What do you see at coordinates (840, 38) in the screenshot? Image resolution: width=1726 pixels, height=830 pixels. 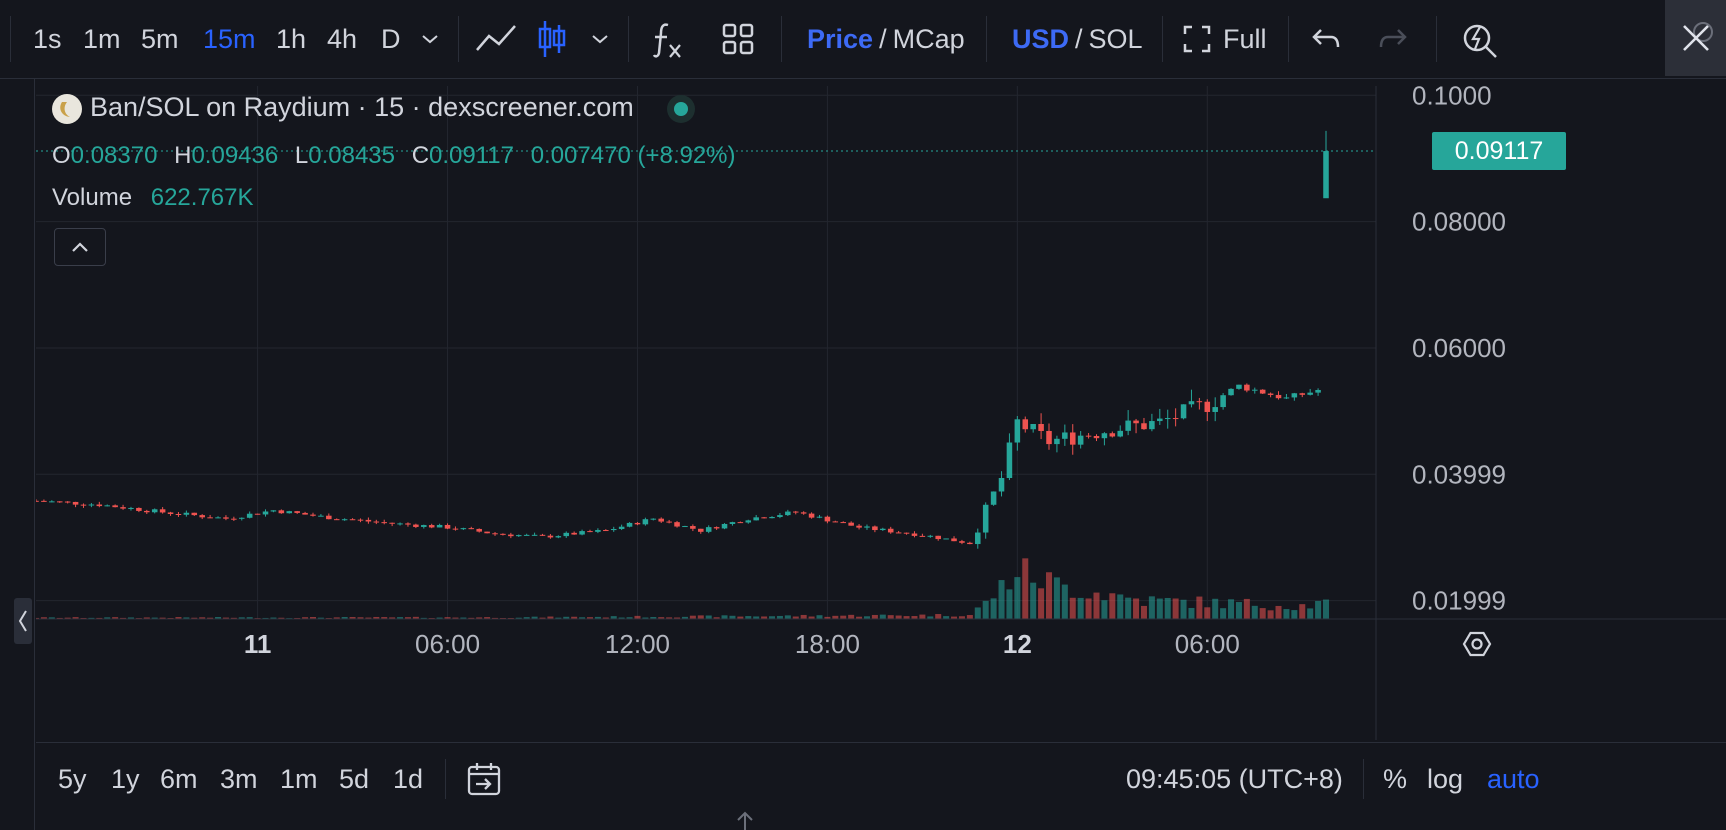 I see `price-option: Price` at bounding box center [840, 38].